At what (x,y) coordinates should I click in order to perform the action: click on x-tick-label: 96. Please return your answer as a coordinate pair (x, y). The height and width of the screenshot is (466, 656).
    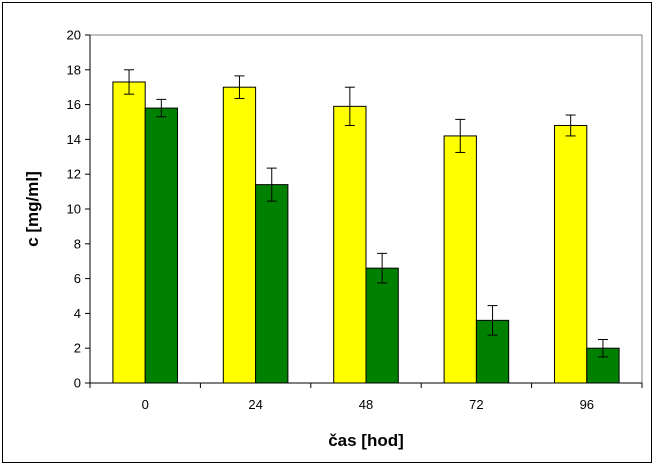
    Looking at the image, I should click on (587, 404).